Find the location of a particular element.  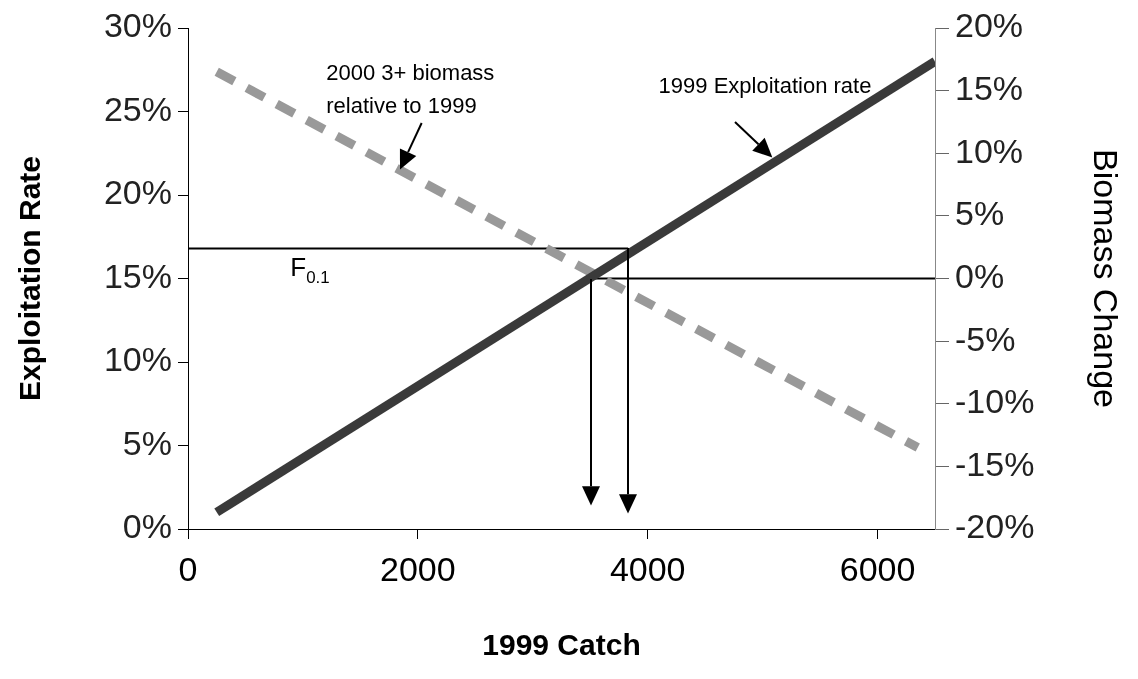

y-tick-label: 25% is located at coordinates (137, 108).